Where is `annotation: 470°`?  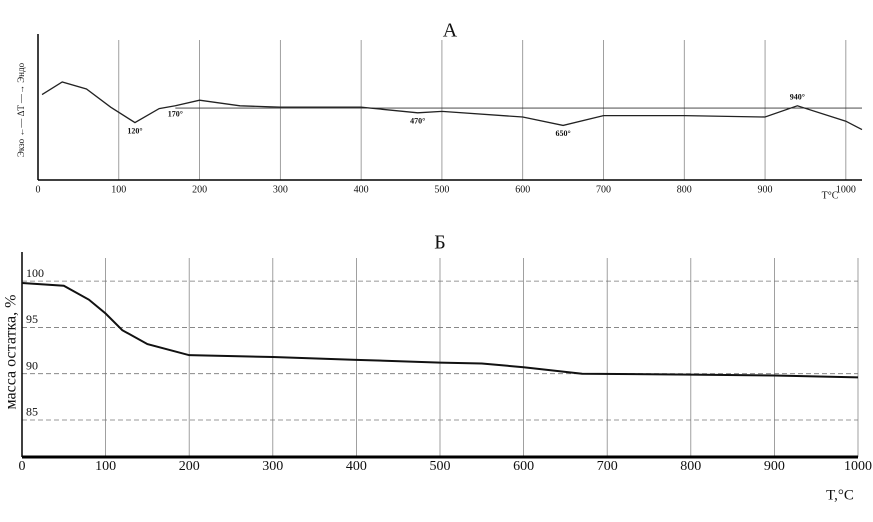
annotation: 470° is located at coordinates (417, 121).